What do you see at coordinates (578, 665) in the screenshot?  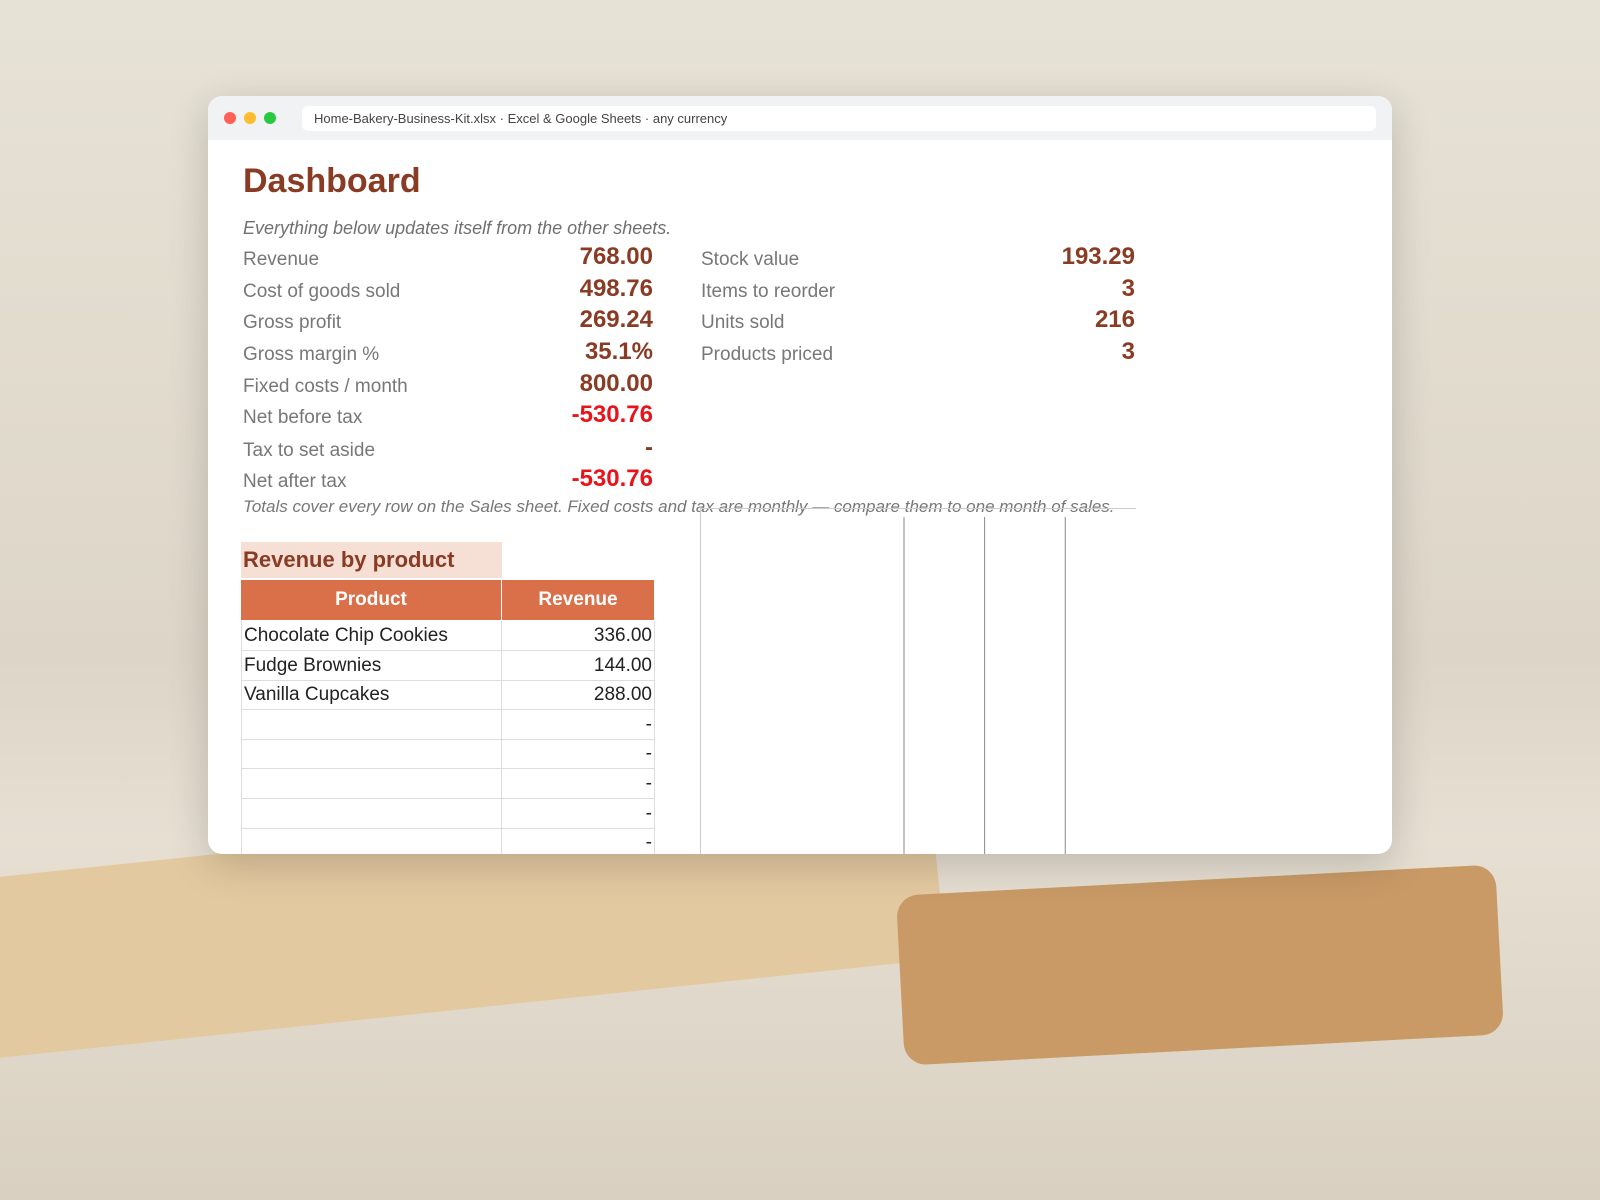 I see `table-cell: 144.00` at bounding box center [578, 665].